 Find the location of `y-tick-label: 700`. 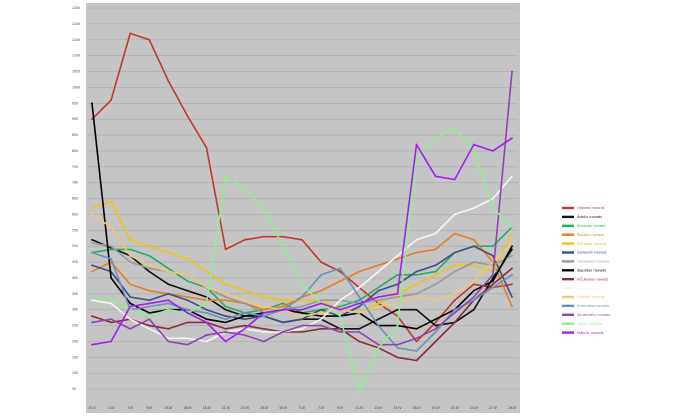

y-tick-label: 700 is located at coordinates (75, 183).